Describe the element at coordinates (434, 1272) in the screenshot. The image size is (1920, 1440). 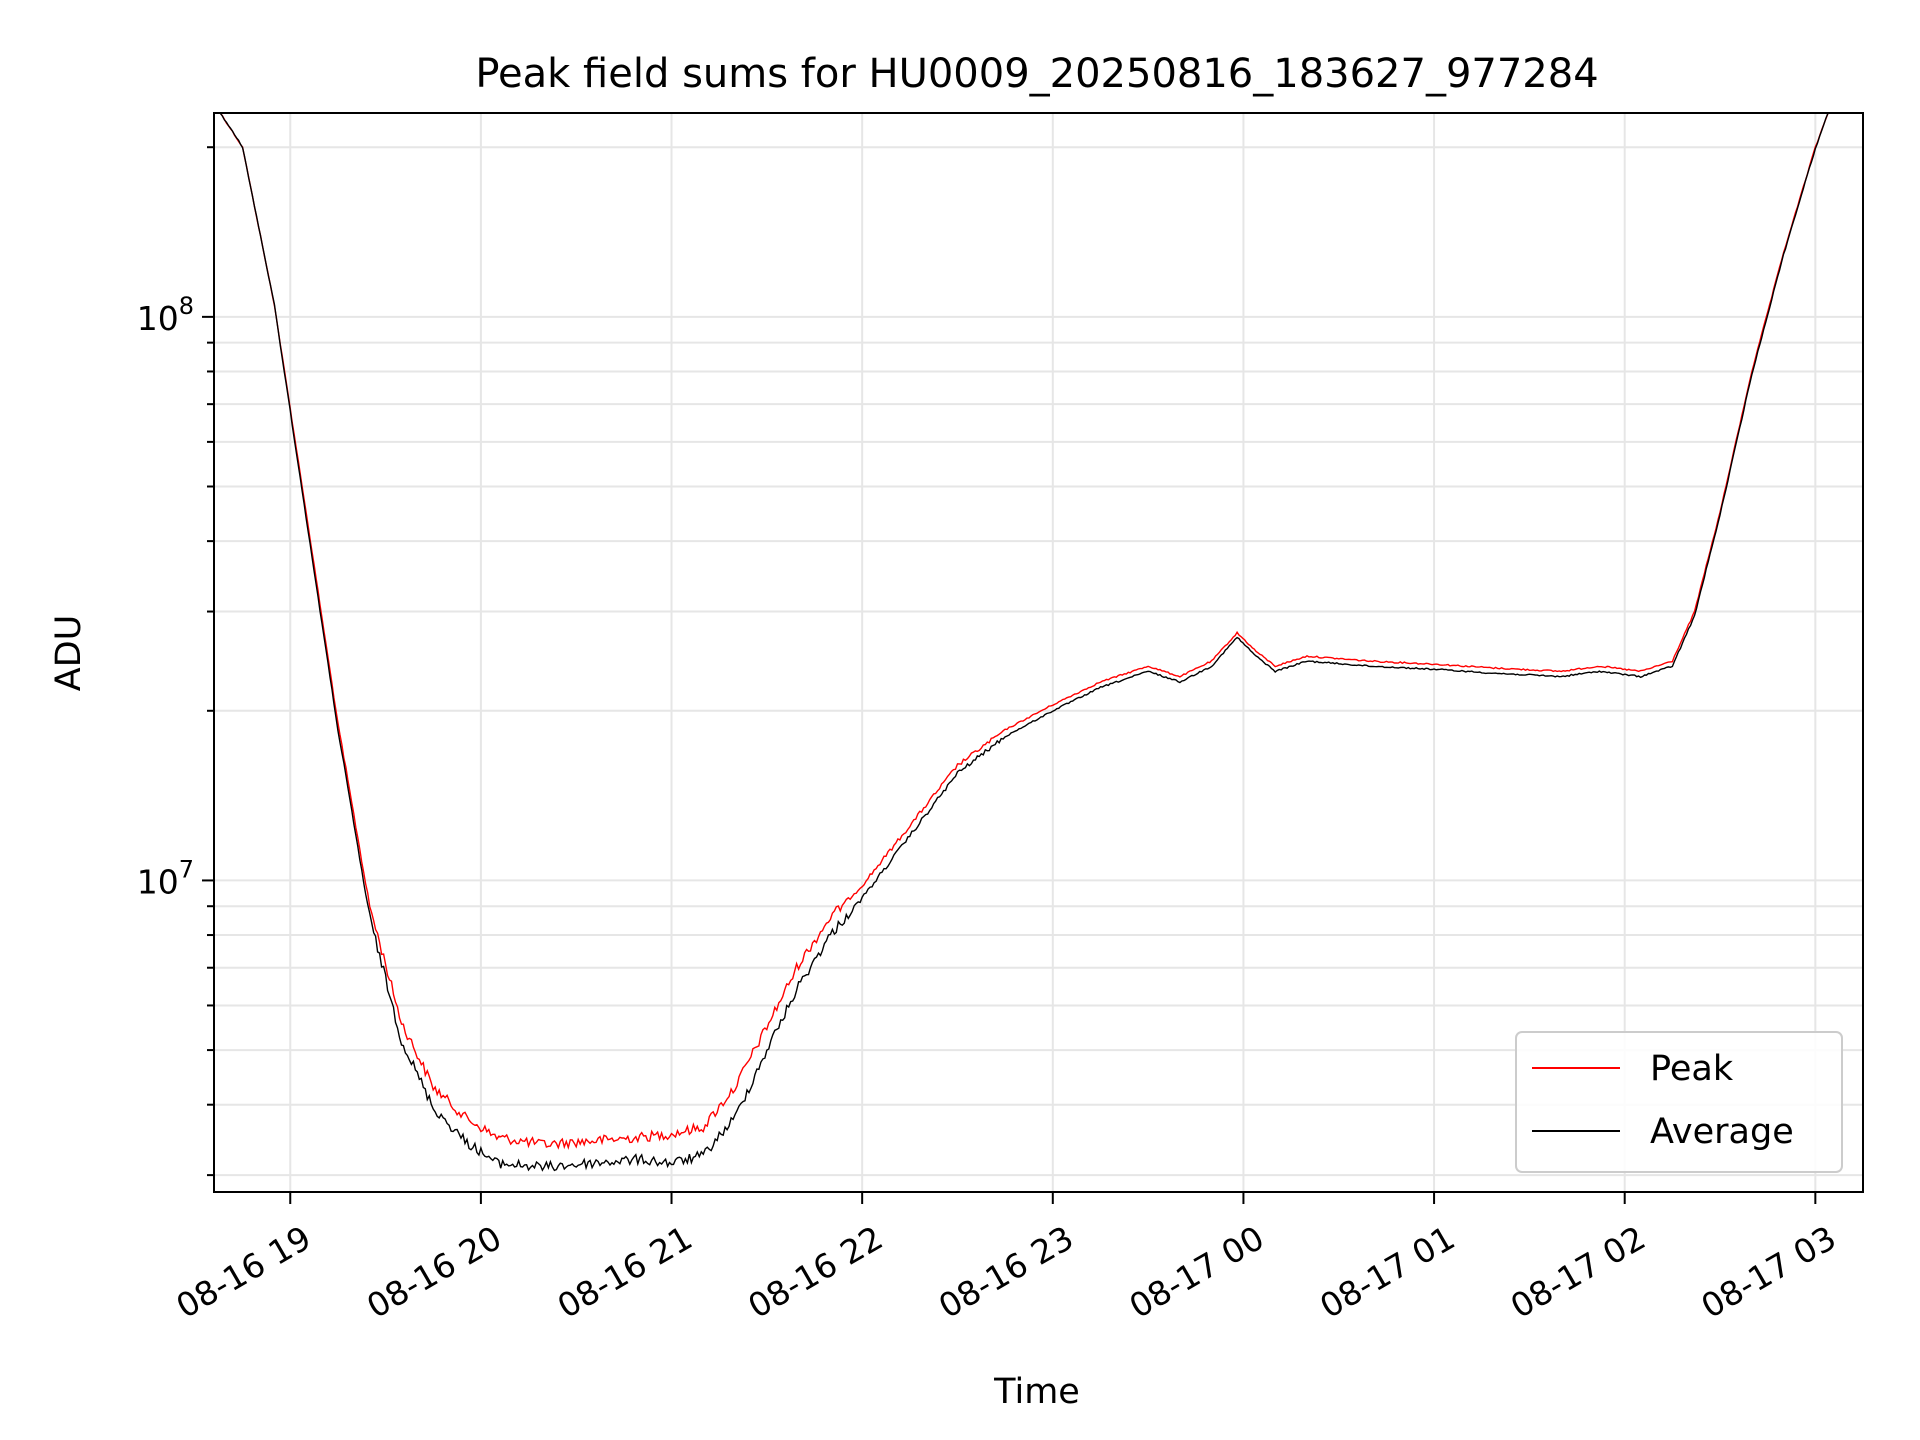
I see `x-tick-label: 08-16 20` at that location.